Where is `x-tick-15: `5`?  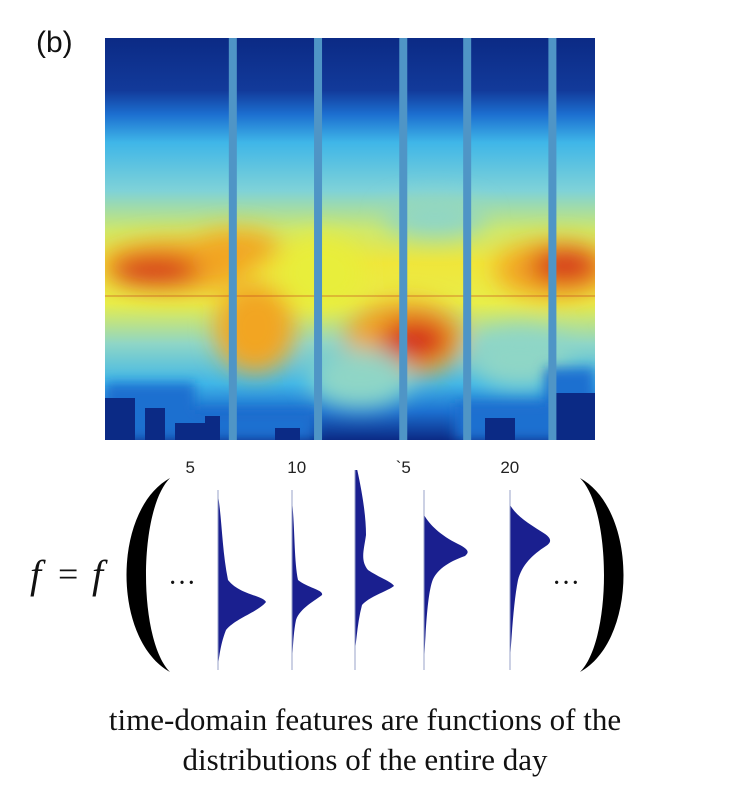 x-tick-15: `5 is located at coordinates (403, 467).